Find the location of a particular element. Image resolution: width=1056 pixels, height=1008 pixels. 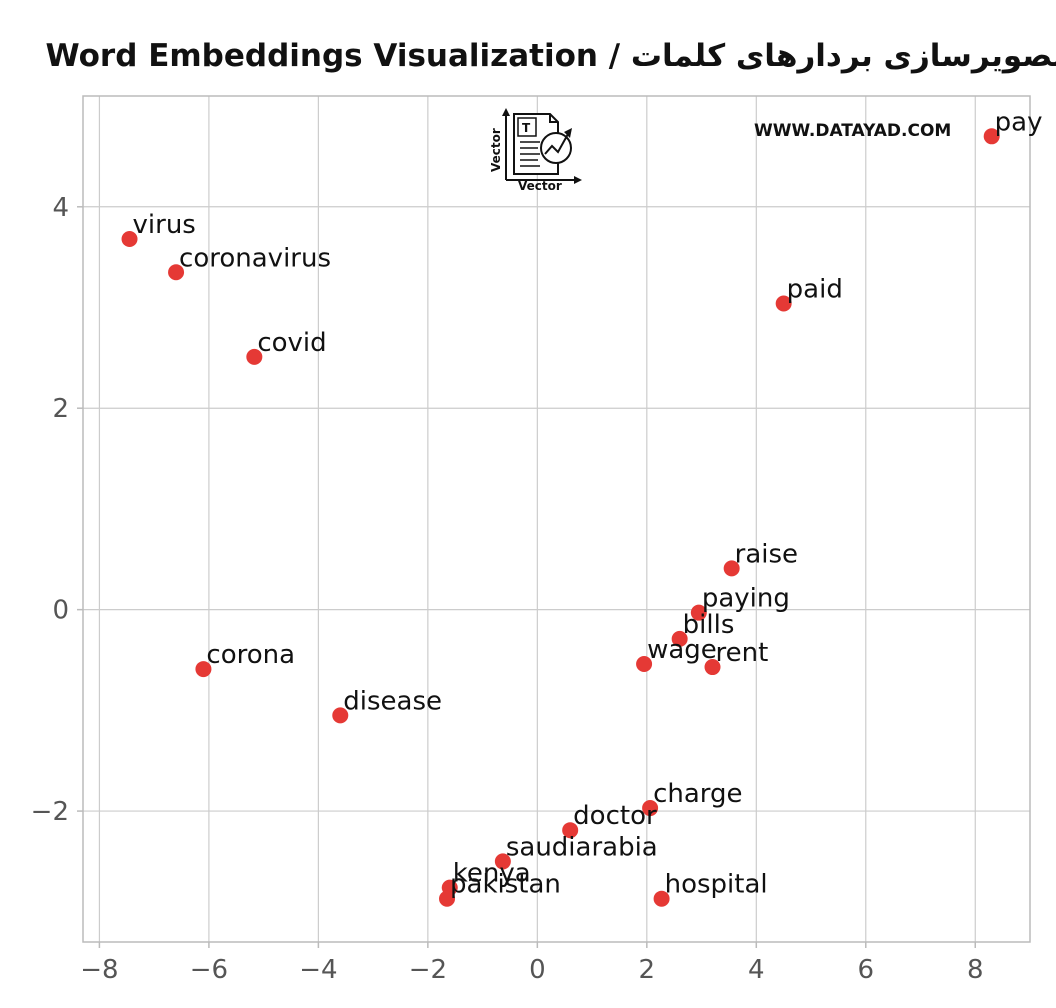

point-label-coronavirus: coronavirus is located at coordinates (255, 258).